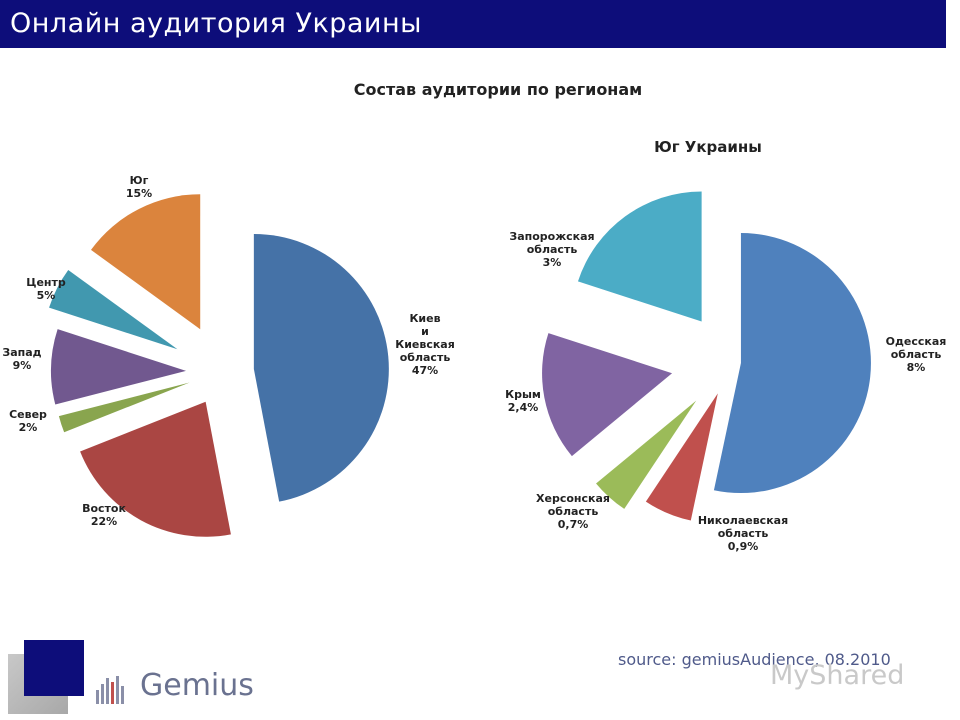  What do you see at coordinates (953, 24) in the screenshot?
I see `header-edge` at bounding box center [953, 24].